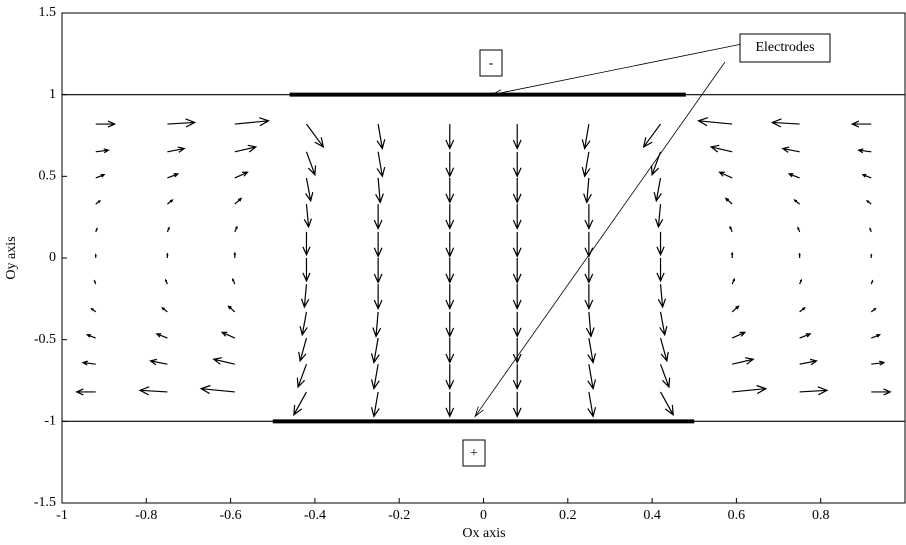 This screenshot has width=906, height=545. What do you see at coordinates (45, 339) in the screenshot?
I see `y-tick-label: -0.5` at bounding box center [45, 339].